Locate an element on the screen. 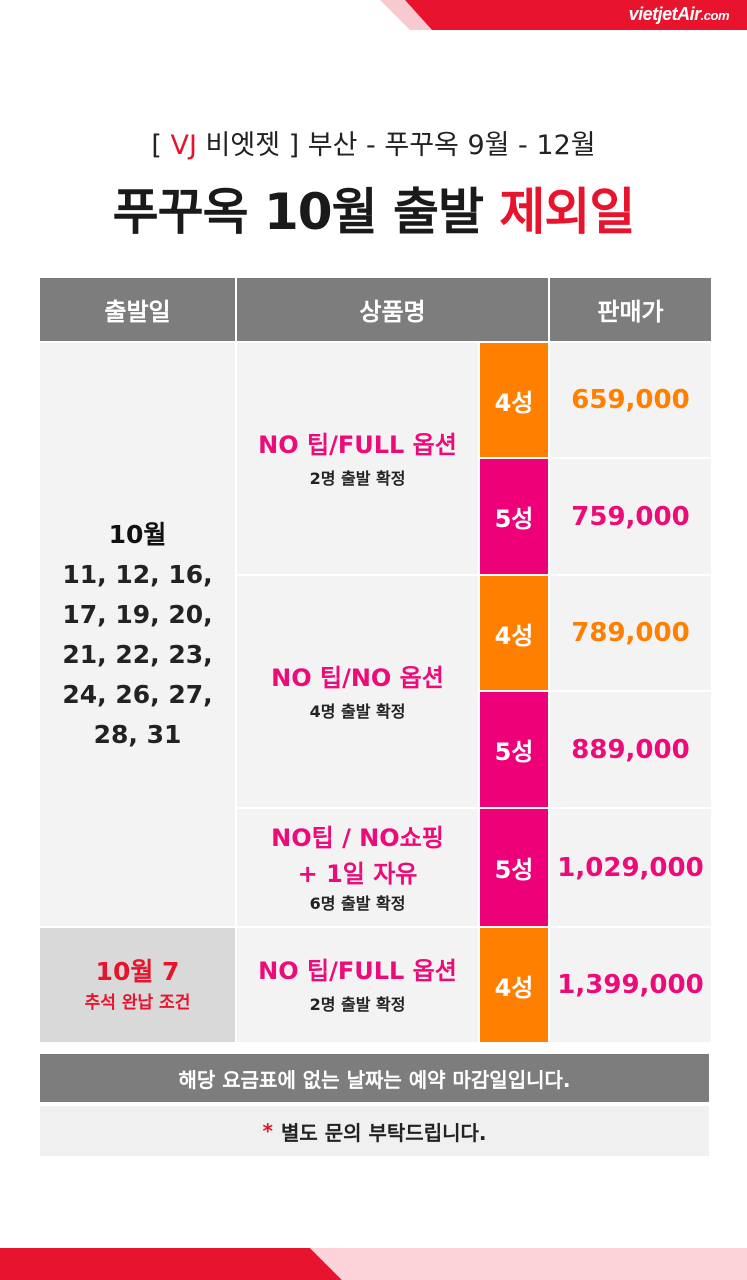  product-name: NO팁 / NO쇼핑 + 1일 자유 is located at coordinates (357, 855).